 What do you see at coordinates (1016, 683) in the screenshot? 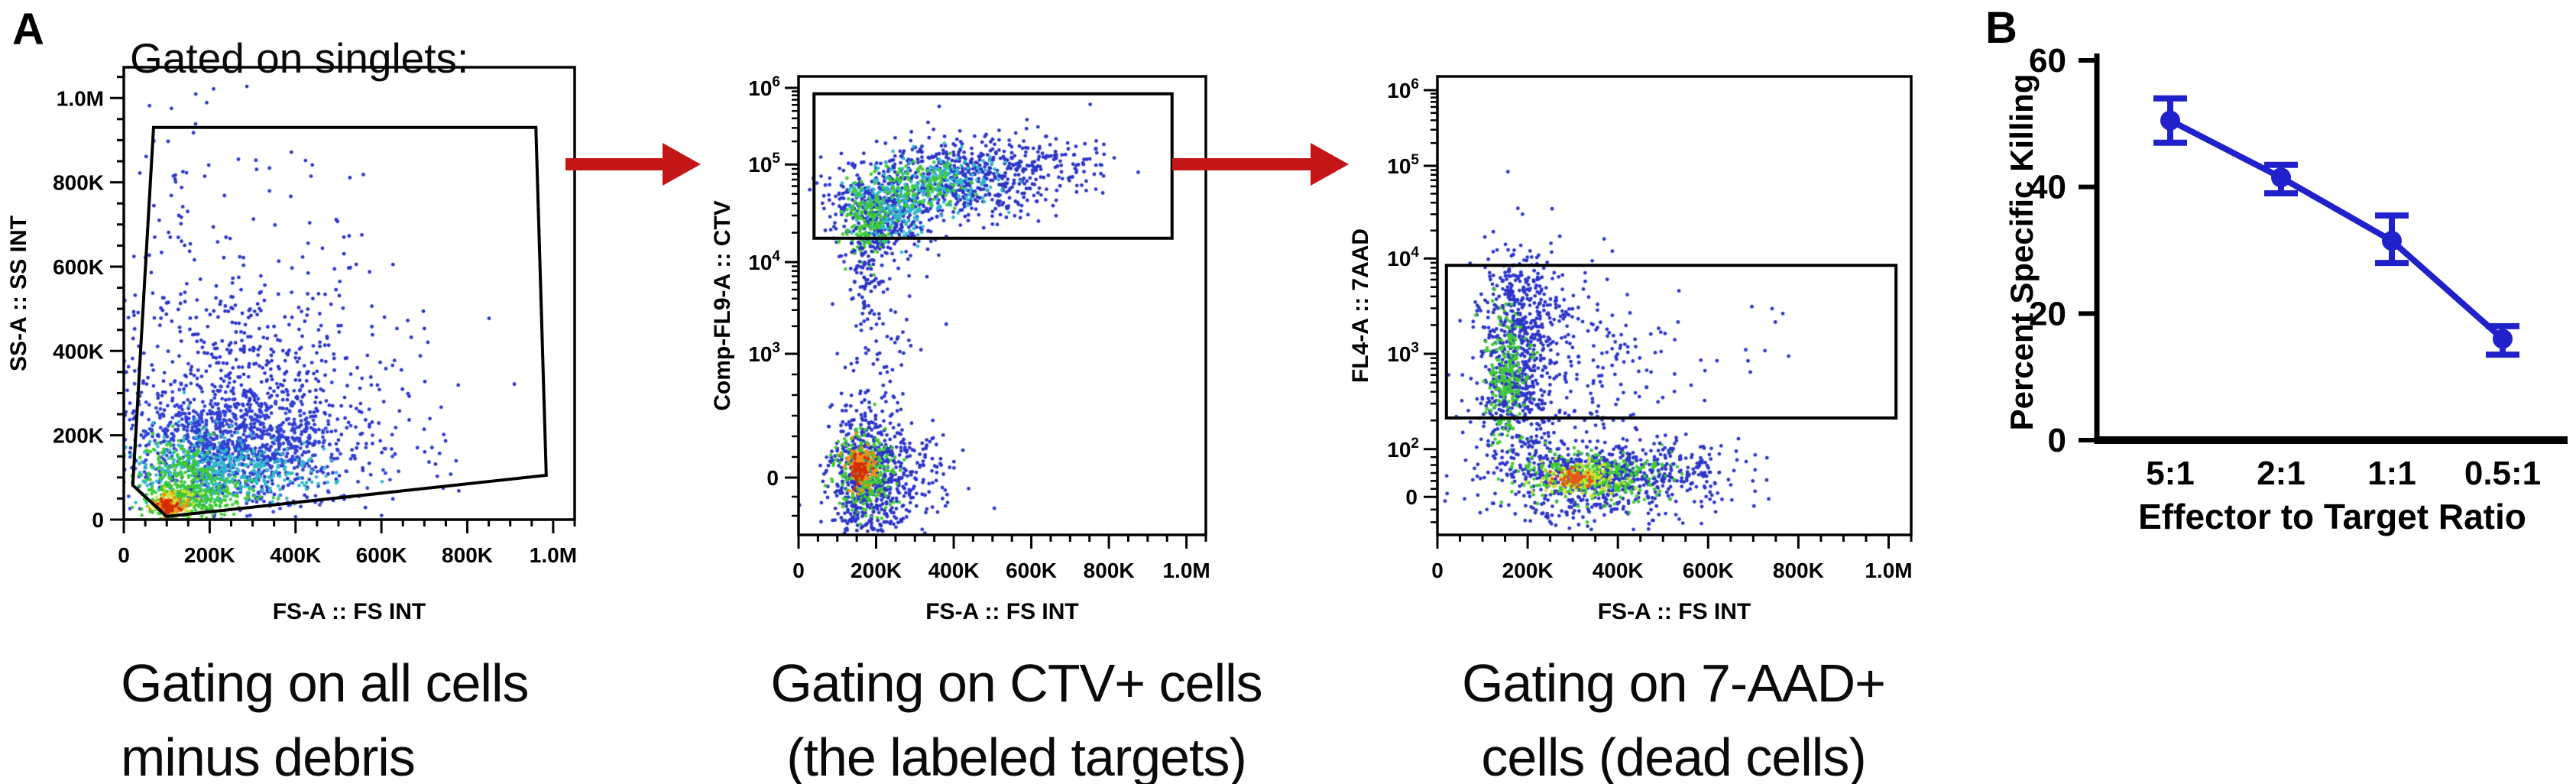
I see `plot2-caption-line1: Gating on CTV+ cells` at bounding box center [1016, 683].